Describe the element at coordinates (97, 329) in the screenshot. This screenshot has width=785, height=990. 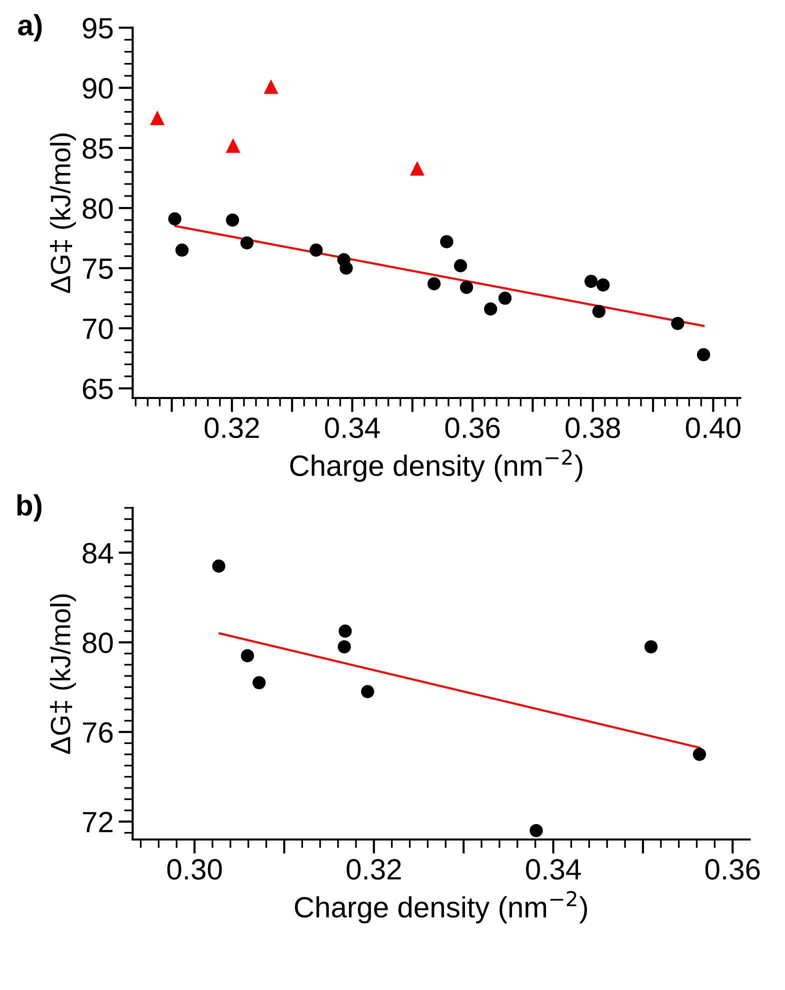
I see `y-tick-label: 70` at that location.